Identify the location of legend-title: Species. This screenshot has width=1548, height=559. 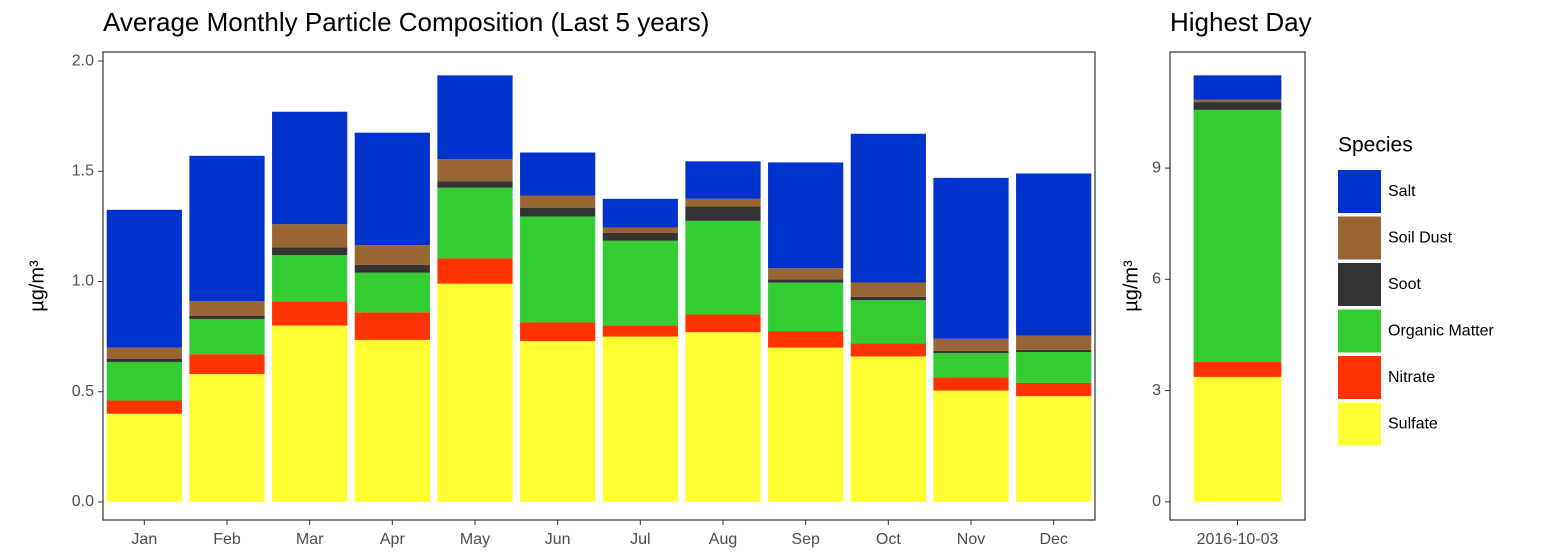
(1375, 145).